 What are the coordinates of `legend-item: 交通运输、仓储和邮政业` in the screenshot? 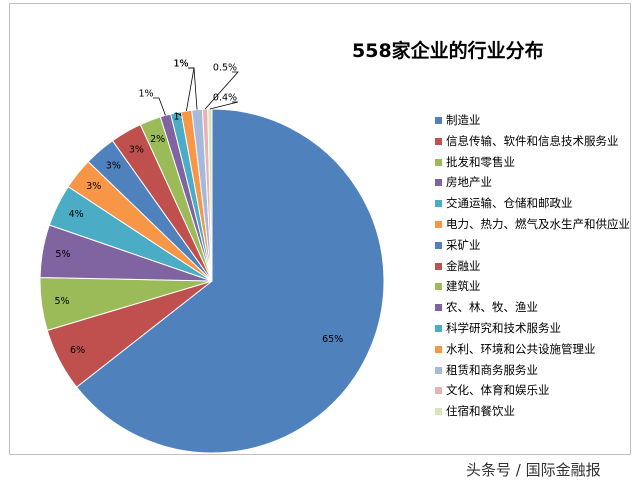 It's located at (532, 203).